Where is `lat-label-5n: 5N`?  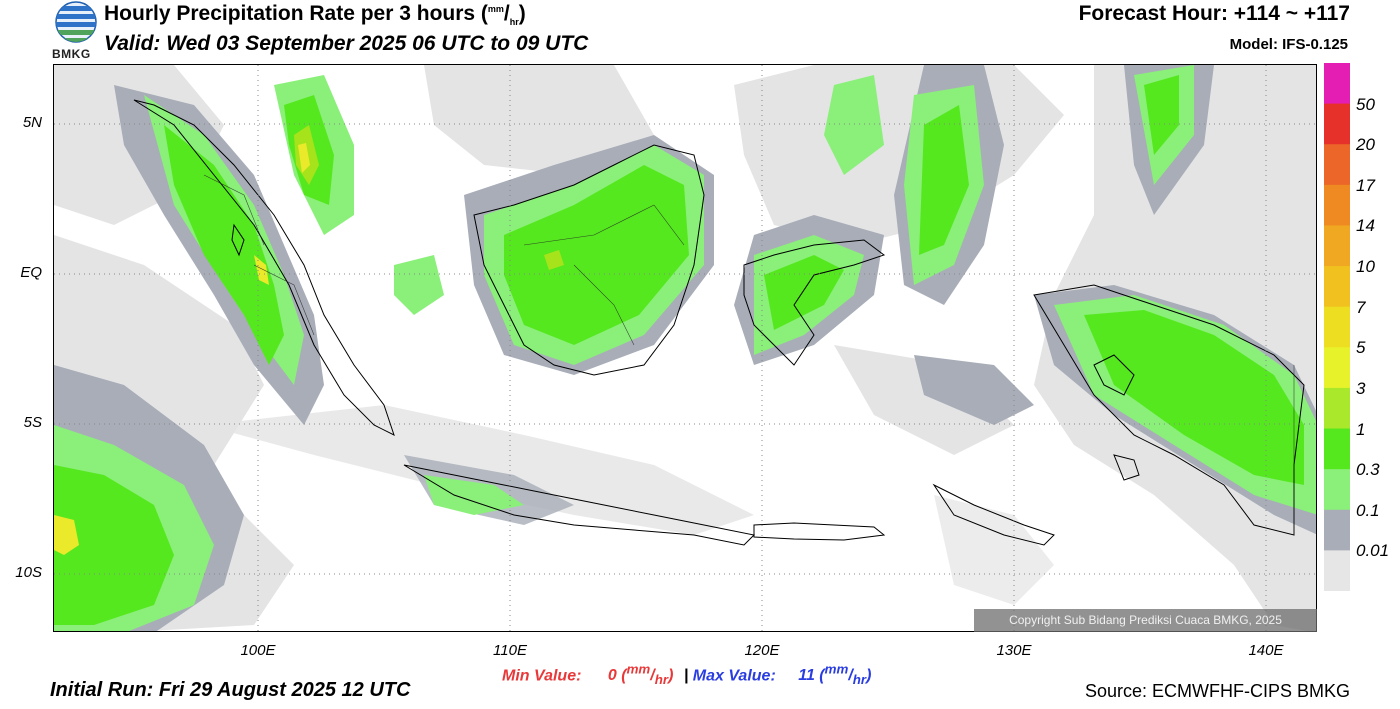 lat-label-5n: 5N is located at coordinates (32, 122).